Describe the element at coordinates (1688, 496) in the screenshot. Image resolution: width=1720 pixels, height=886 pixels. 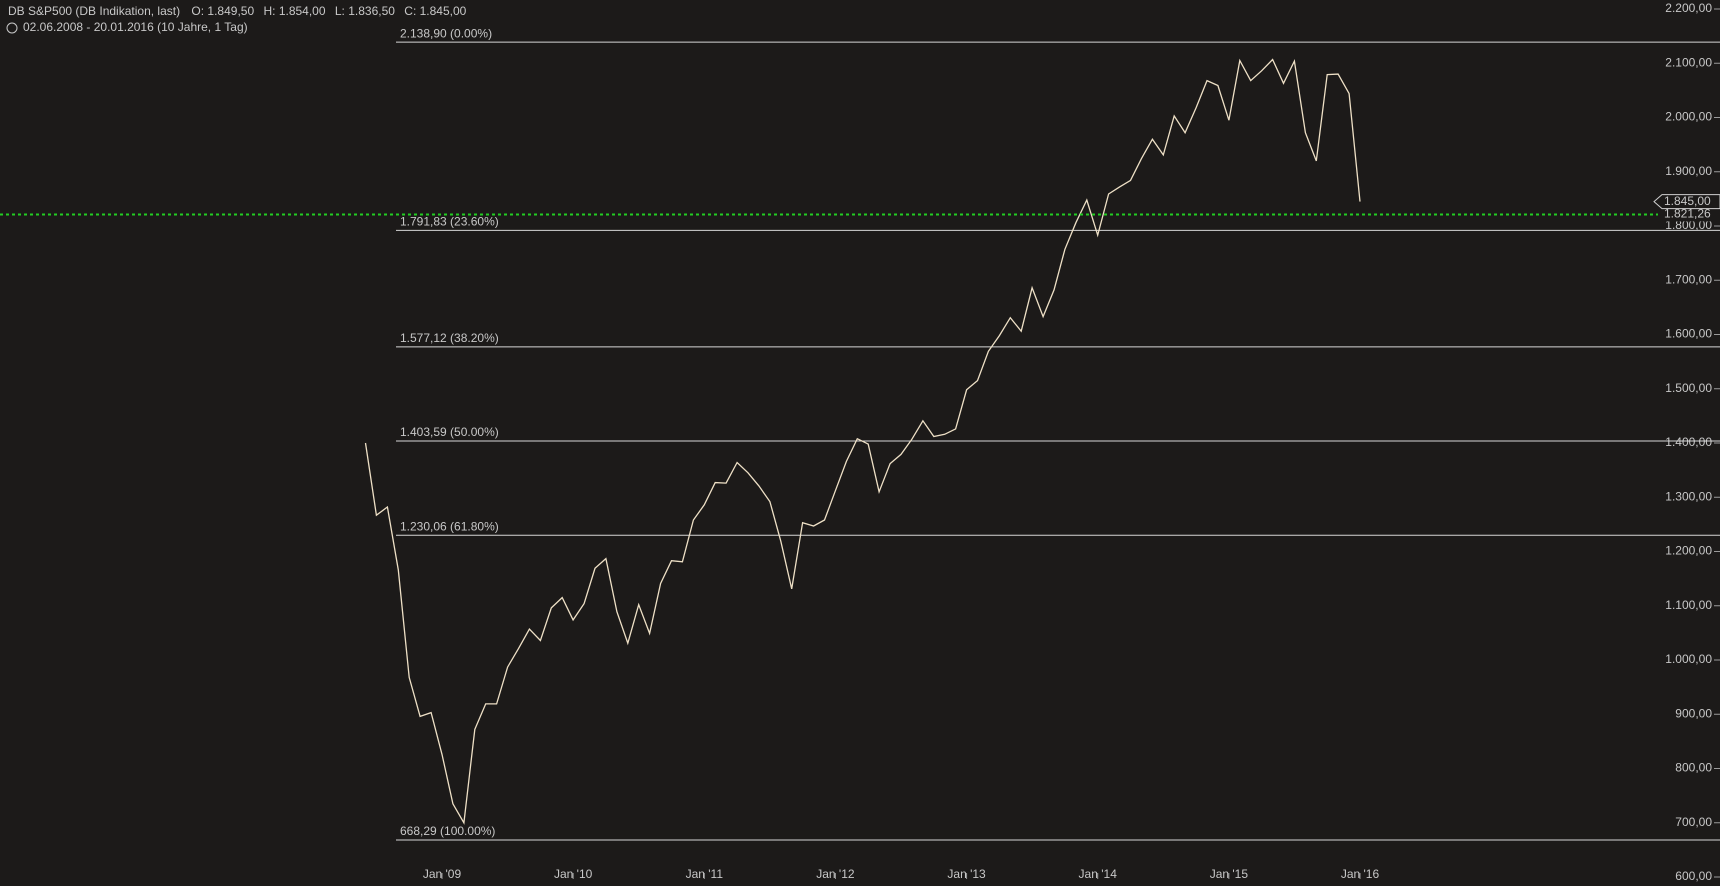
I see `y-tick-label: 1.300,00` at that location.